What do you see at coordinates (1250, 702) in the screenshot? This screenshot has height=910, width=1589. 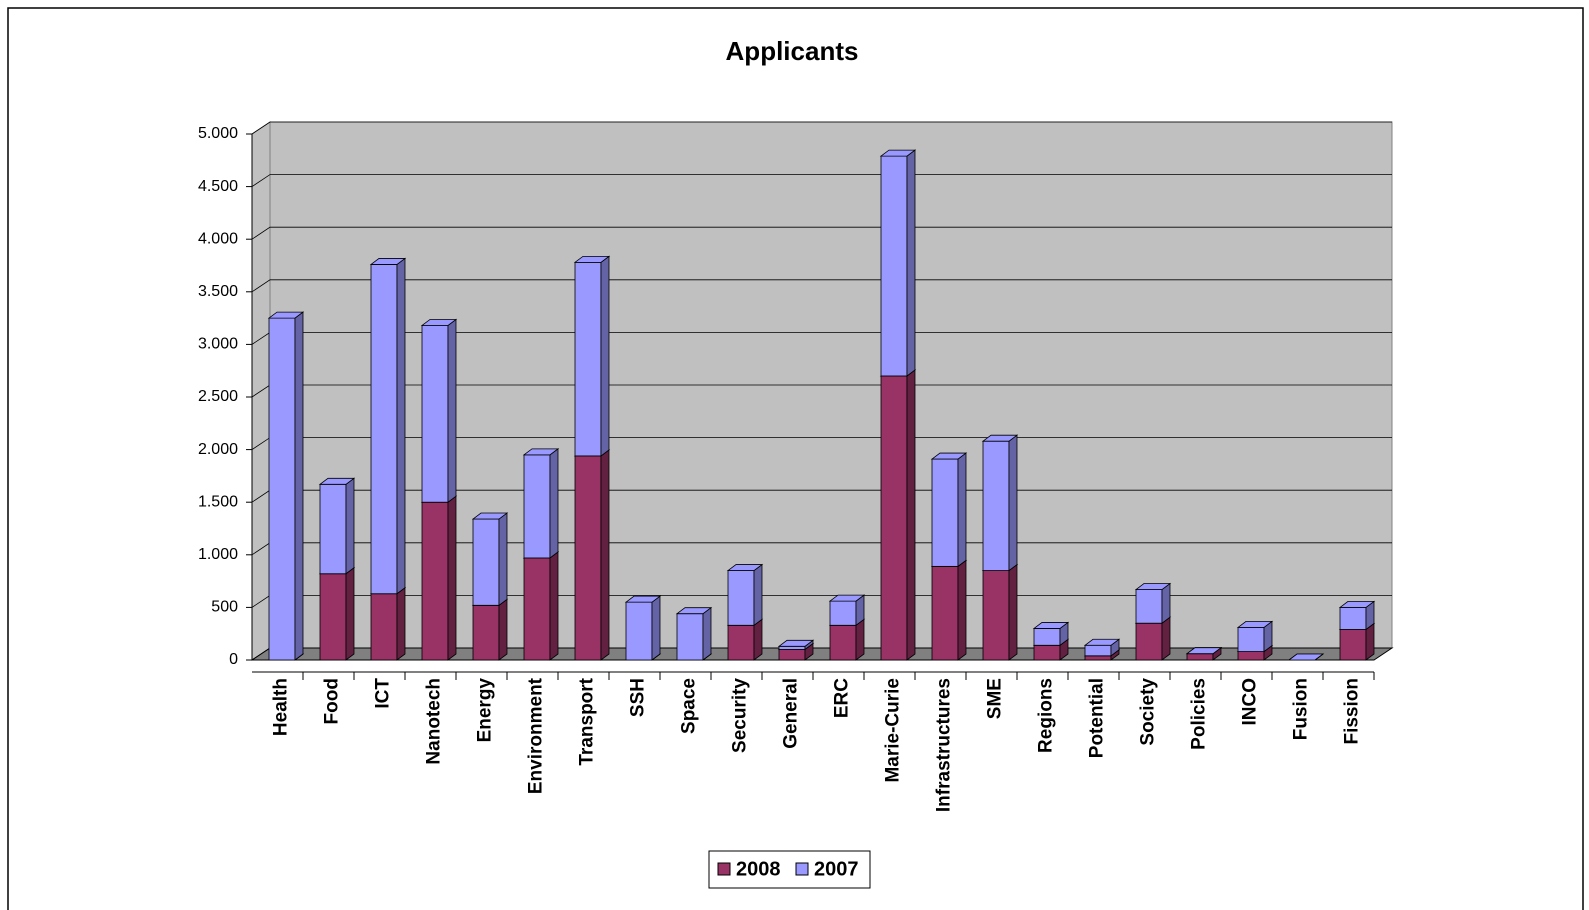 I see `x-tick-label: INCO` at bounding box center [1250, 702].